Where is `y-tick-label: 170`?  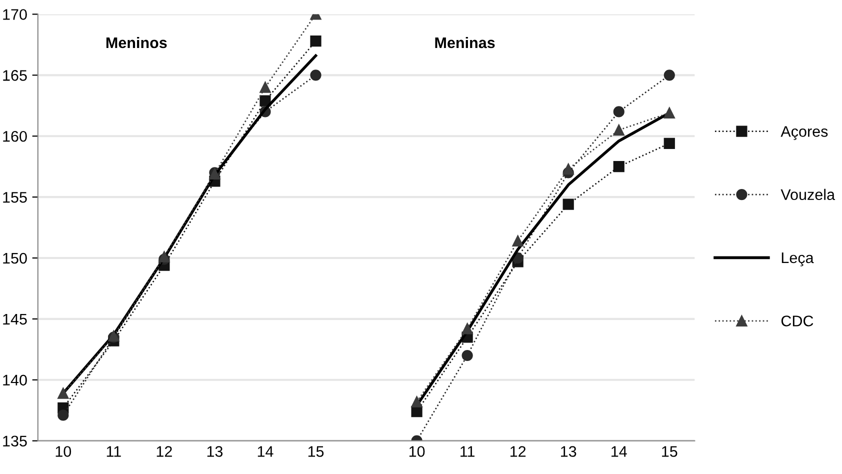
y-tick-label: 170 is located at coordinates (15, 14).